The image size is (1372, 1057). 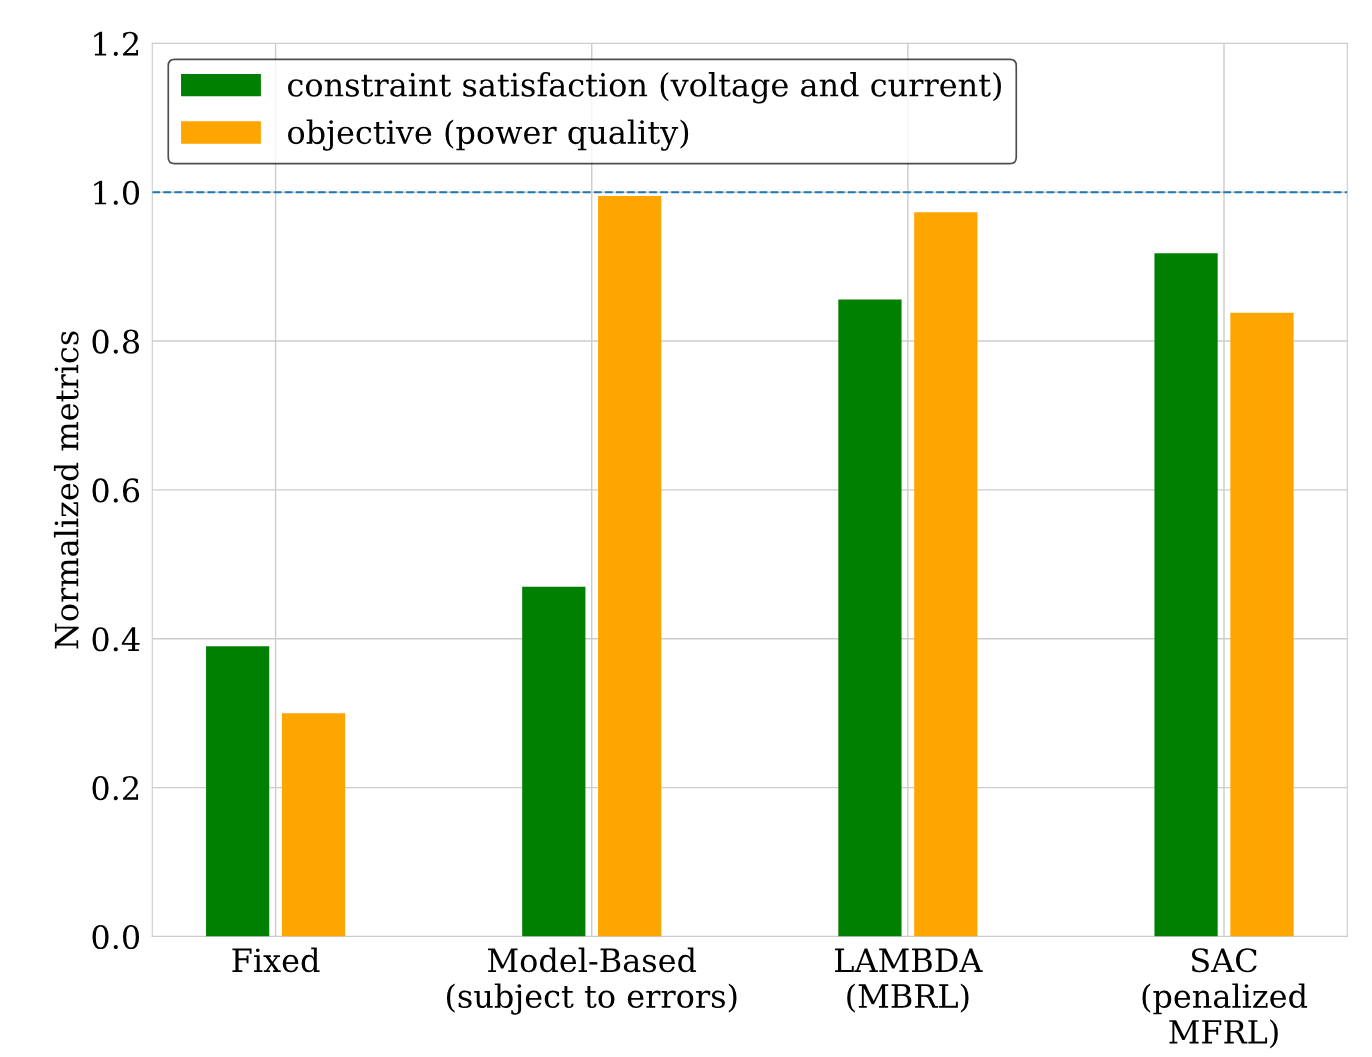 I want to click on y-tick-label: 0.8, so click(x=116, y=341).